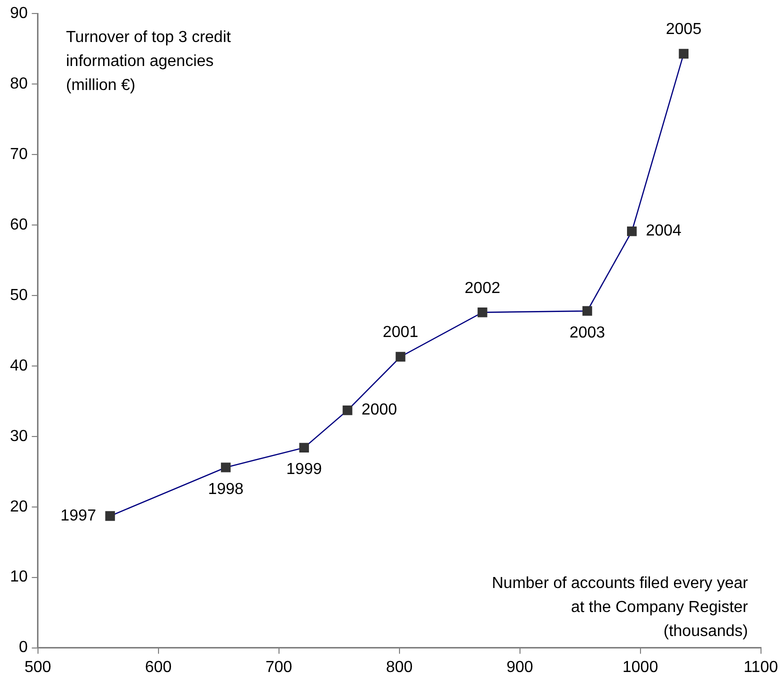 This screenshot has height=689, width=782. Describe the element at coordinates (19, 436) in the screenshot. I see `y-tick-label: 30` at that location.